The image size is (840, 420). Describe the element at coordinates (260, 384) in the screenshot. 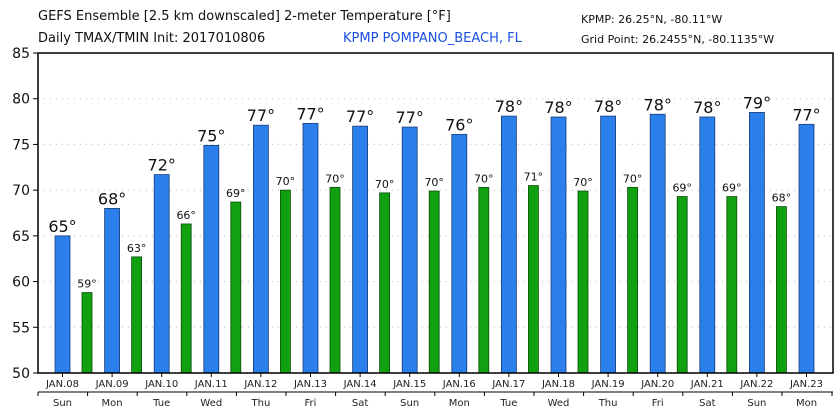

I see `x-date-label: JAN.12` at that location.